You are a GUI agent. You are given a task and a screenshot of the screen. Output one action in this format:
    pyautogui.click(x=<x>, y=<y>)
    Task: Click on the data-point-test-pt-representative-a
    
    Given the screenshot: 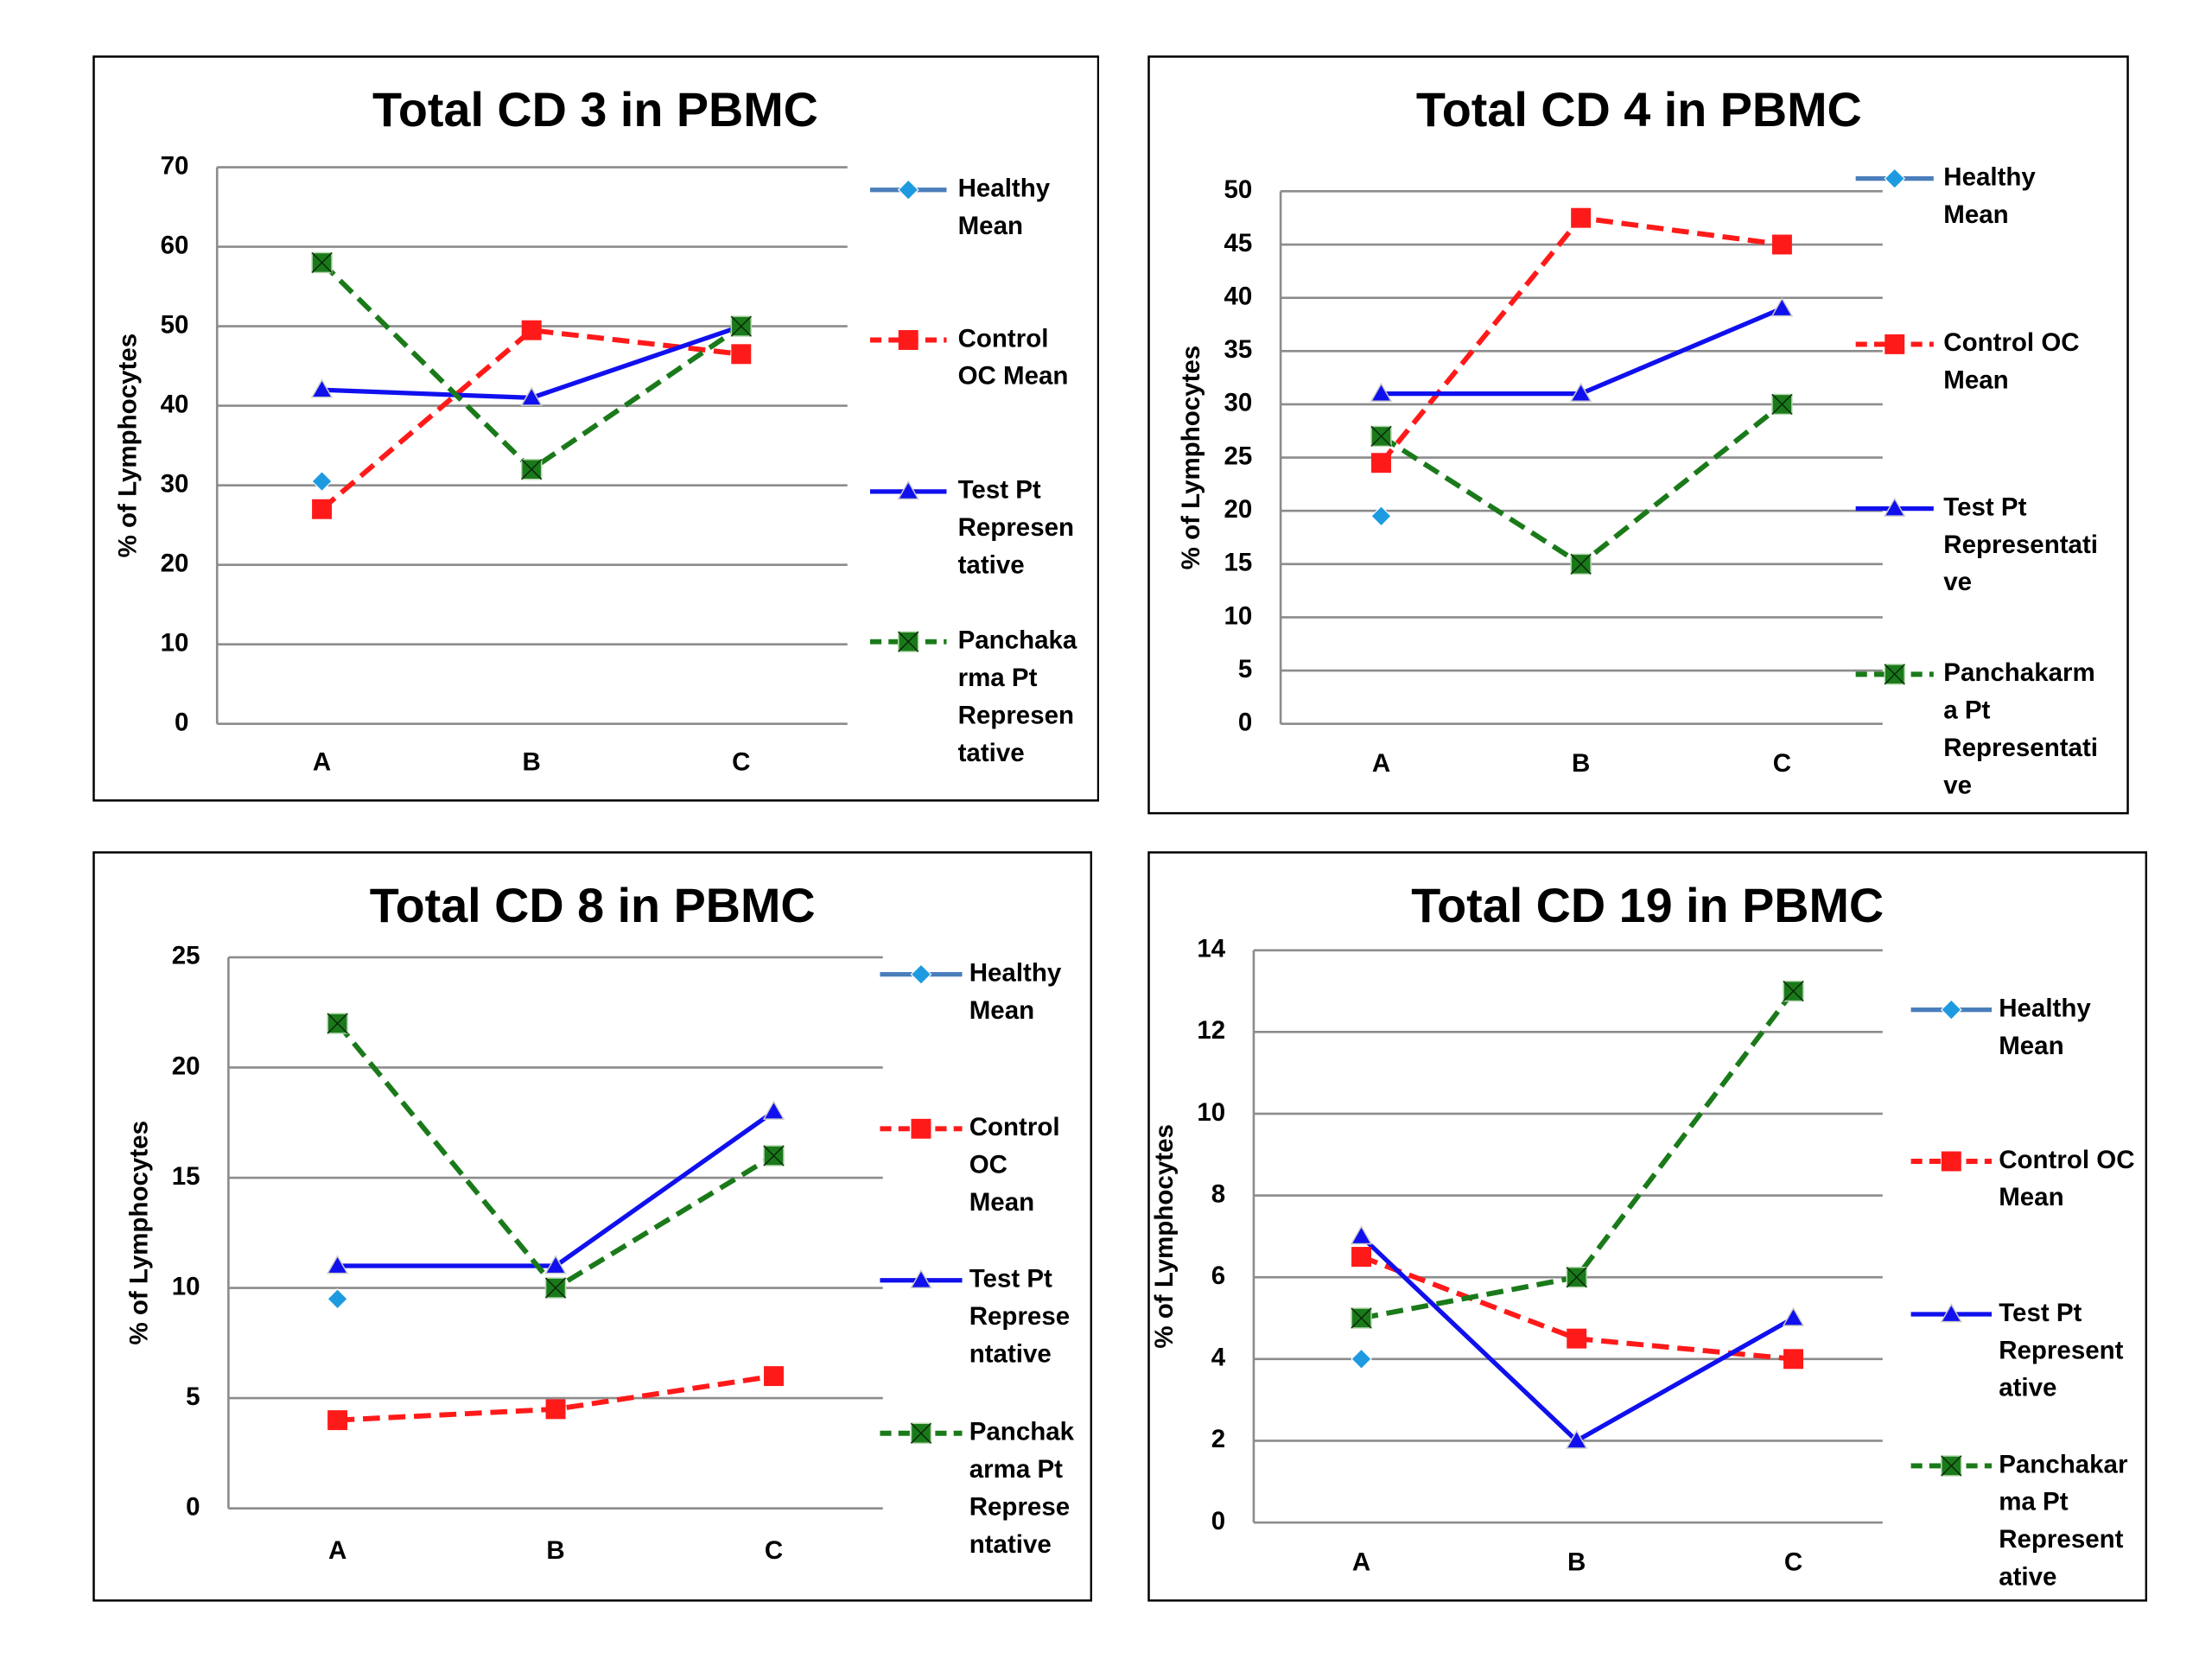 What is the action you would take?
    pyautogui.click(x=1381, y=392)
    